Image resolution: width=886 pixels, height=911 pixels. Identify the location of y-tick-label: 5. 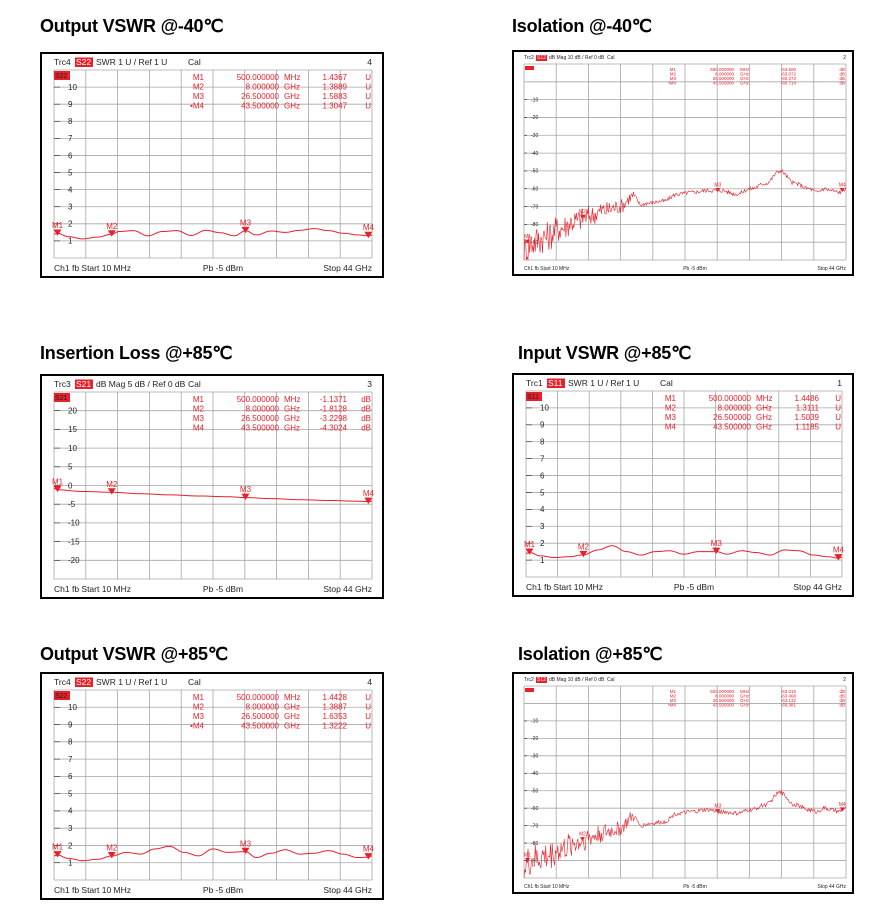
(70, 467).